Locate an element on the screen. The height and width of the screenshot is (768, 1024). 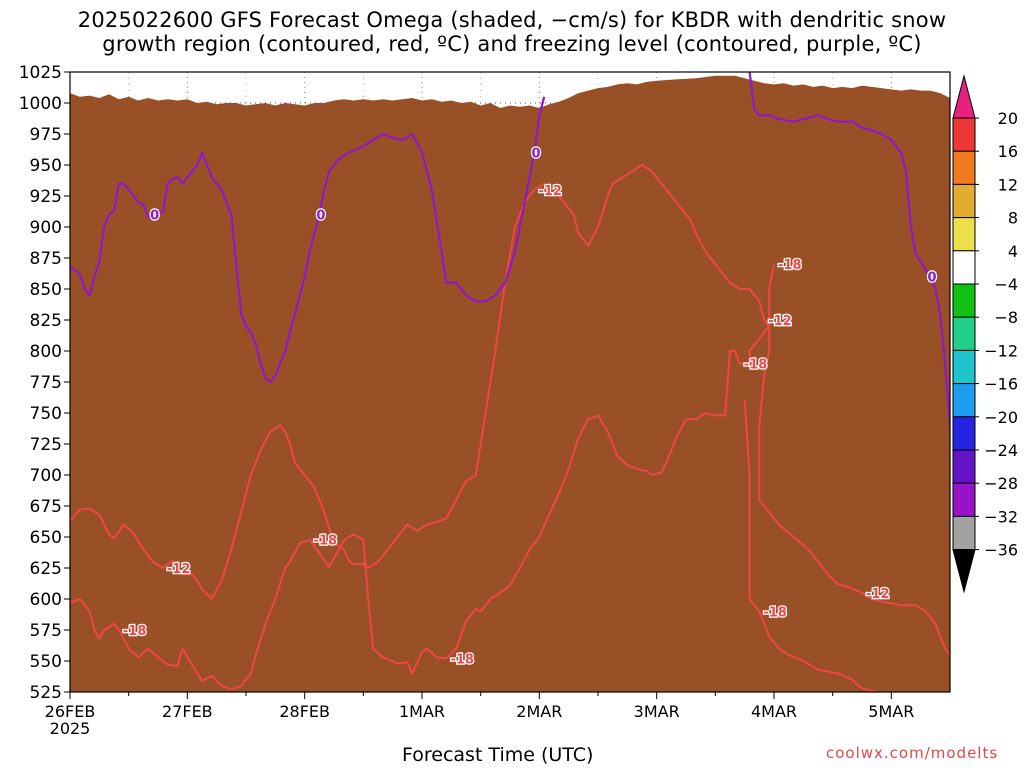
freezing-label-0-0: 0 is located at coordinates (154, 216).